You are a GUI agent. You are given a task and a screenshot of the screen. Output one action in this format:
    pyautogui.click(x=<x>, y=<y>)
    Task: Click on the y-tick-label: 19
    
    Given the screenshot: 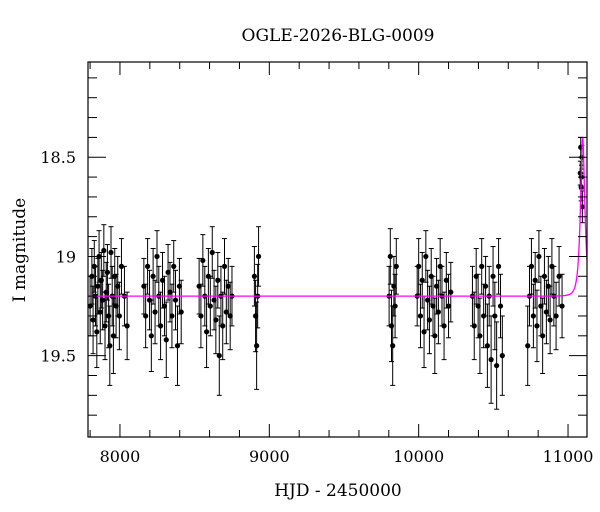 What is the action you would take?
    pyautogui.click(x=66, y=256)
    